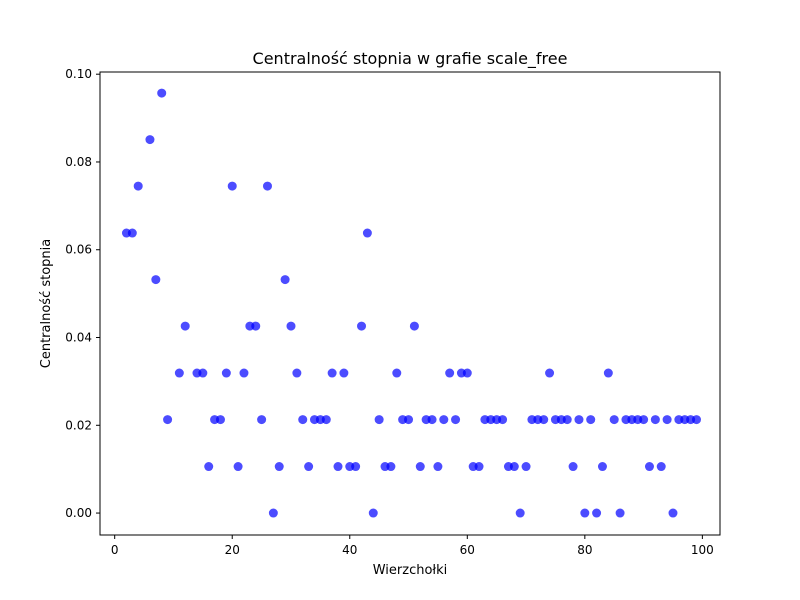 This screenshot has width=800, height=600. What do you see at coordinates (702, 550) in the screenshot?
I see `x-tick-label: 100` at bounding box center [702, 550].